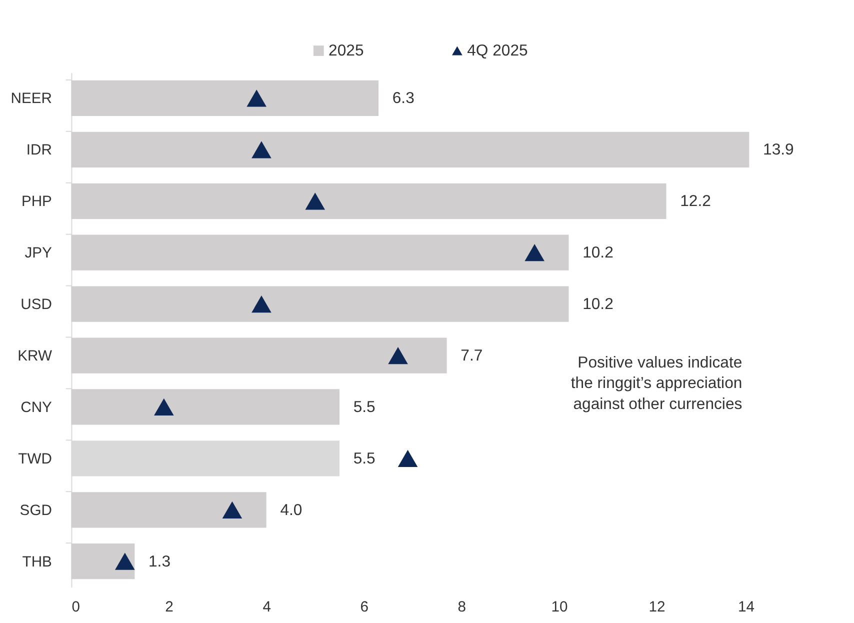  What do you see at coordinates (36, 305) in the screenshot?
I see `y-tick-label: USD` at bounding box center [36, 305].